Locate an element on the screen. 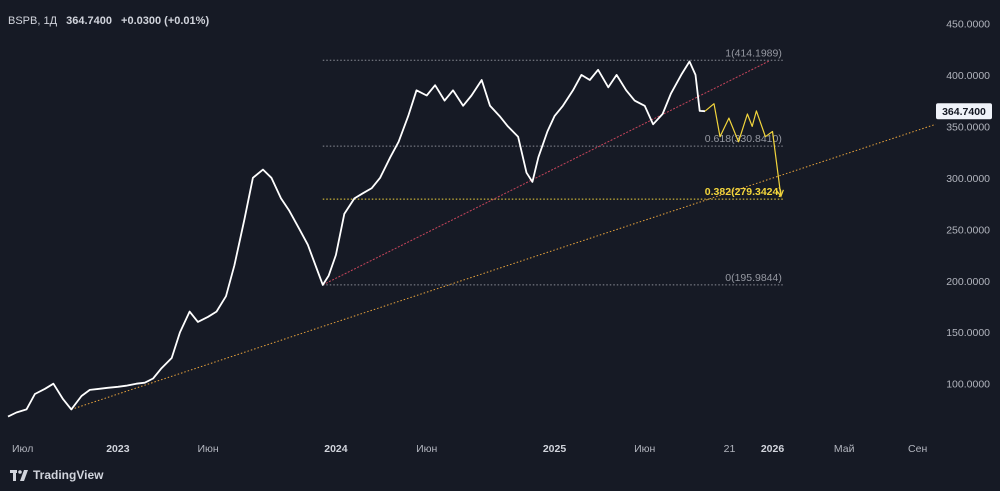  ticker-symbol: BSPB, 1Д is located at coordinates (33, 21).